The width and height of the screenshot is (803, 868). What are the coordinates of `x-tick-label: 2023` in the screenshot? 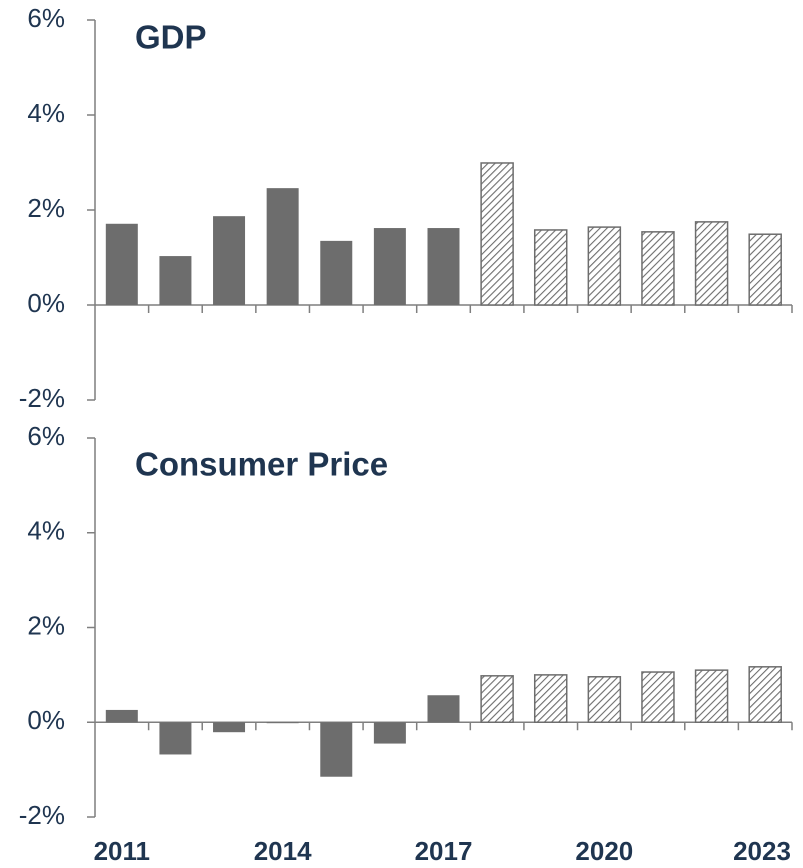 It's located at (762, 851).